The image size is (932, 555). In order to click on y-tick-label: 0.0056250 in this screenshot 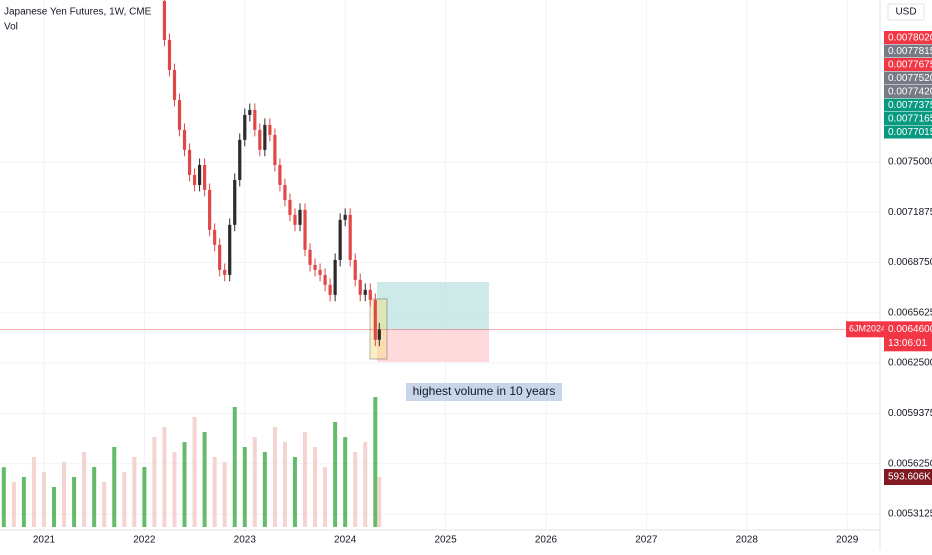, I will do `click(910, 463)`.